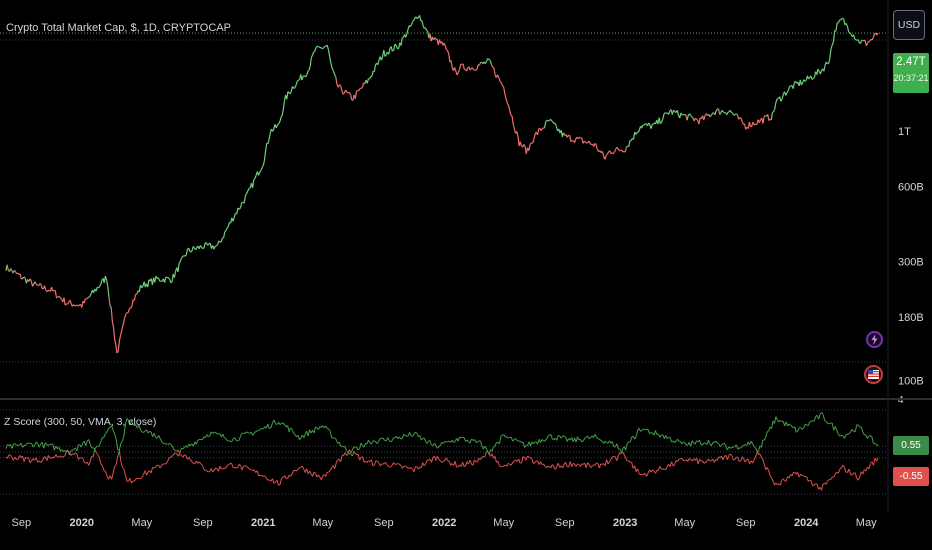  I want to click on indicator-title: Z Score (300, 50, VMA, 3, close), so click(80, 422).